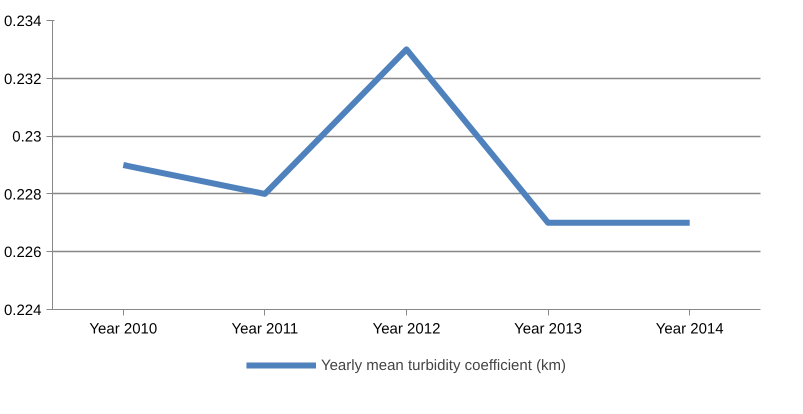 Image resolution: width=803 pixels, height=414 pixels. I want to click on x-tick-label: Year 2013, so click(548, 329).